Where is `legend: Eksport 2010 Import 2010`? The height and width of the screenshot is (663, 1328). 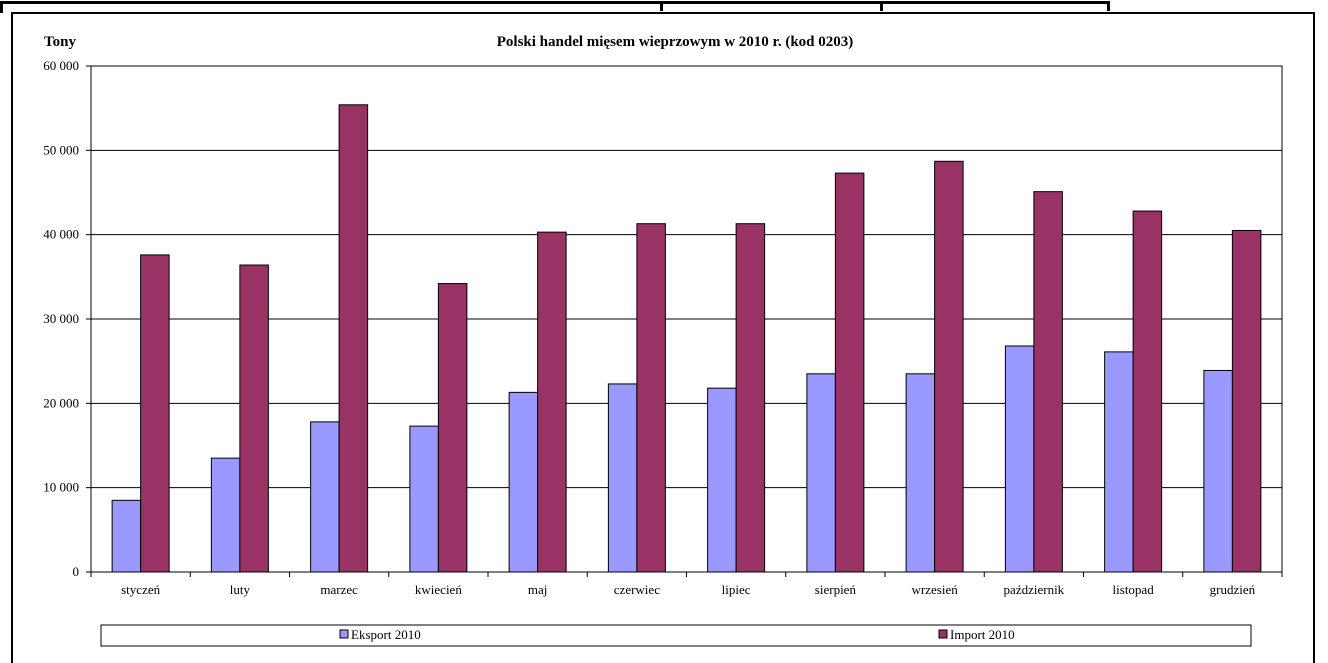 legend: Eksport 2010 Import 2010 is located at coordinates (676, 635).